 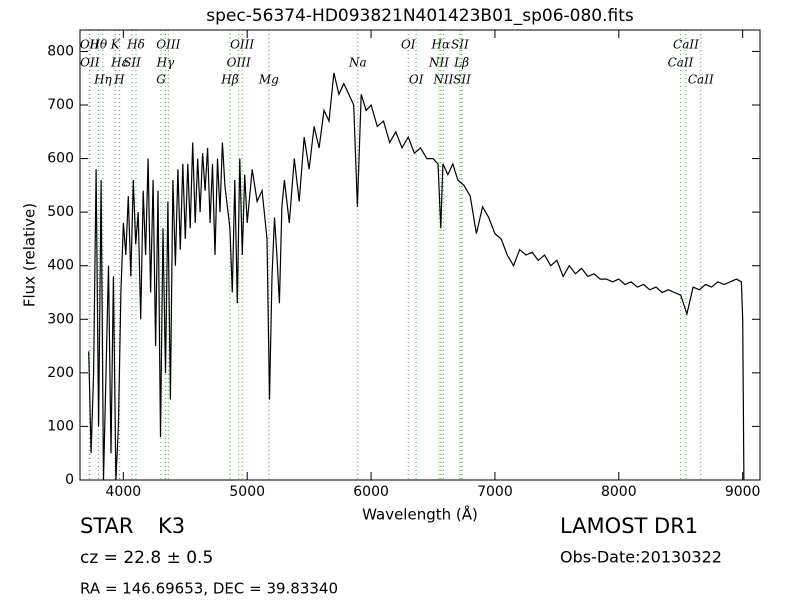 What do you see at coordinates (60, 266) in the screenshot?
I see `y-tick-label: 400` at bounding box center [60, 266].